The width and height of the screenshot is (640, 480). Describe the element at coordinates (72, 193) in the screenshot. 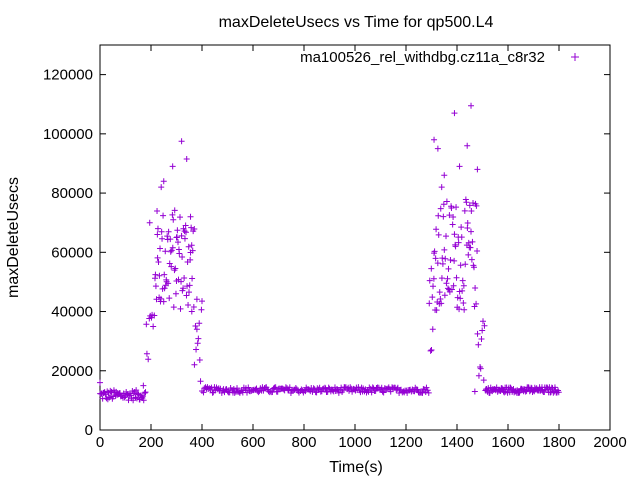

I see `y-tick-label: 80000` at that location.